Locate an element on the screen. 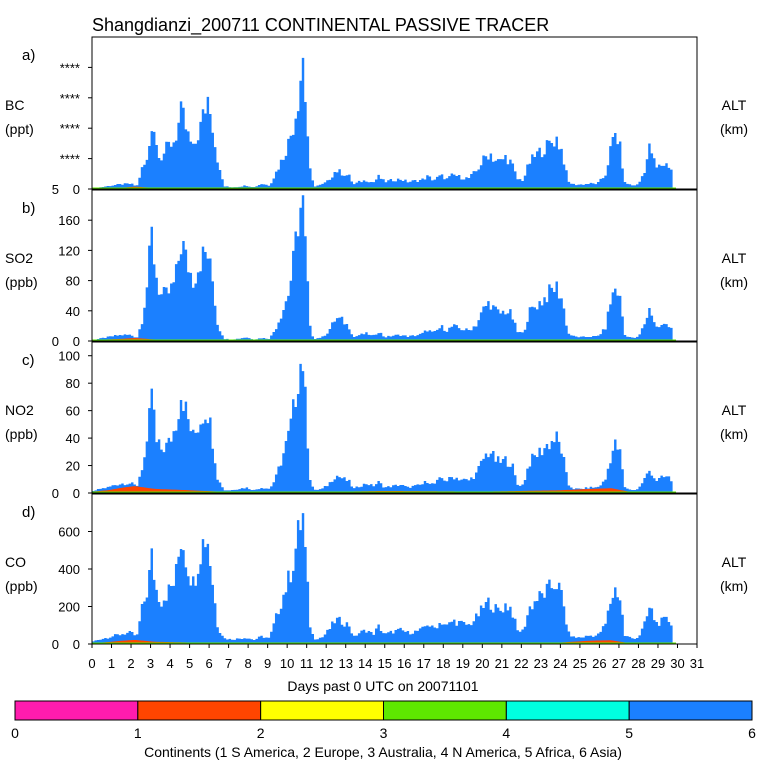 The height and width of the screenshot is (768, 768). x-axis-label: Days past 0 UTC on 20071101 is located at coordinates (382, 686).